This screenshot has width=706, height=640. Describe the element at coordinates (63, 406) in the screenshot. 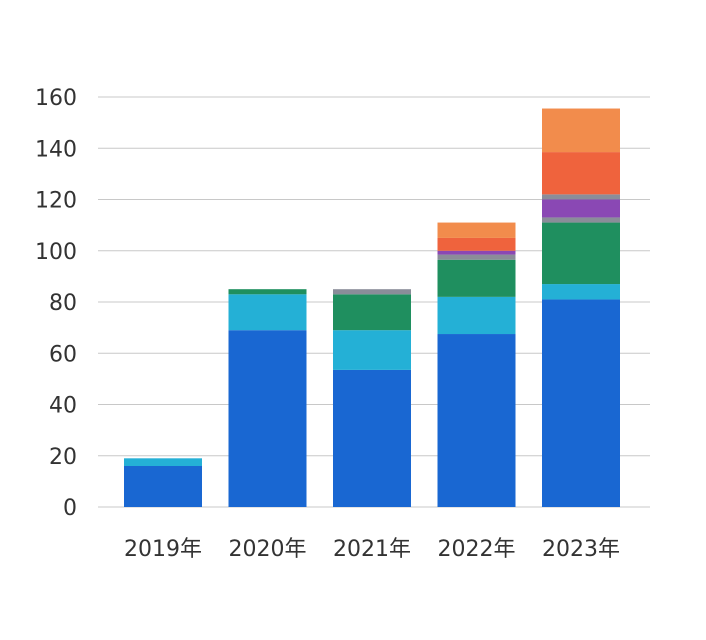

I see `y-tick-label: 40` at that location.